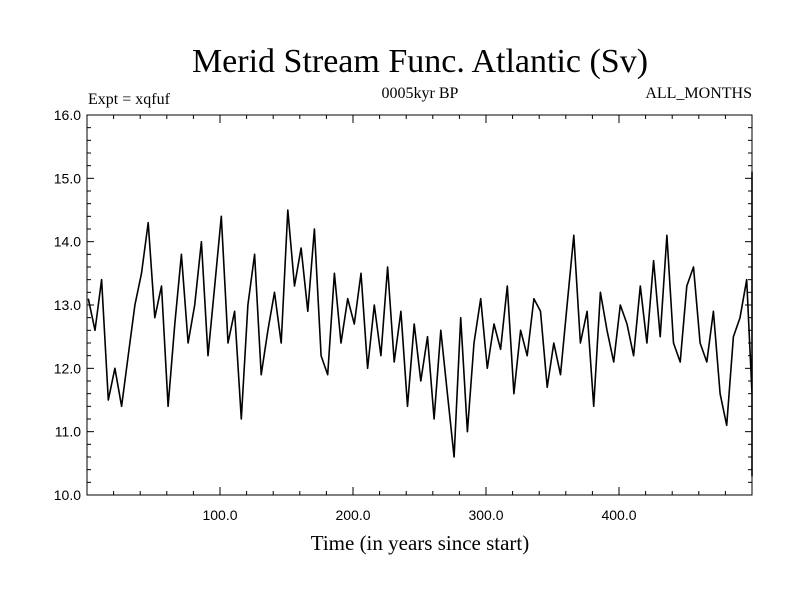 The image size is (800, 600). Describe the element at coordinates (485, 515) in the screenshot. I see `x-tick-label: 300.0` at that location.